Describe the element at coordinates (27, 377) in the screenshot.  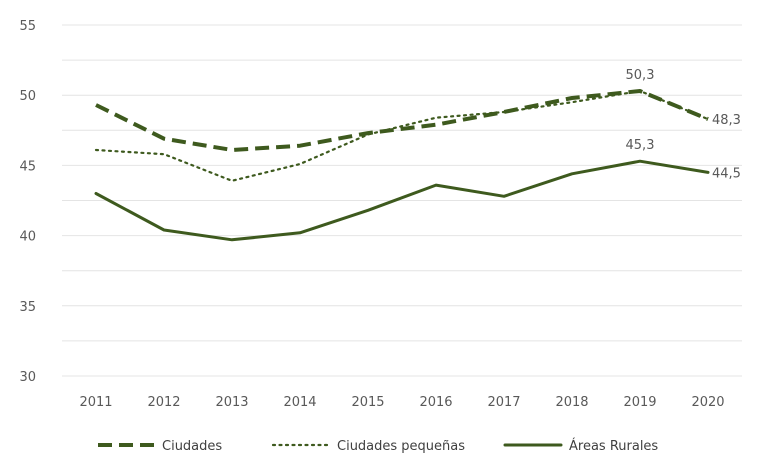
I see `y-tick-label: 30` at that location.